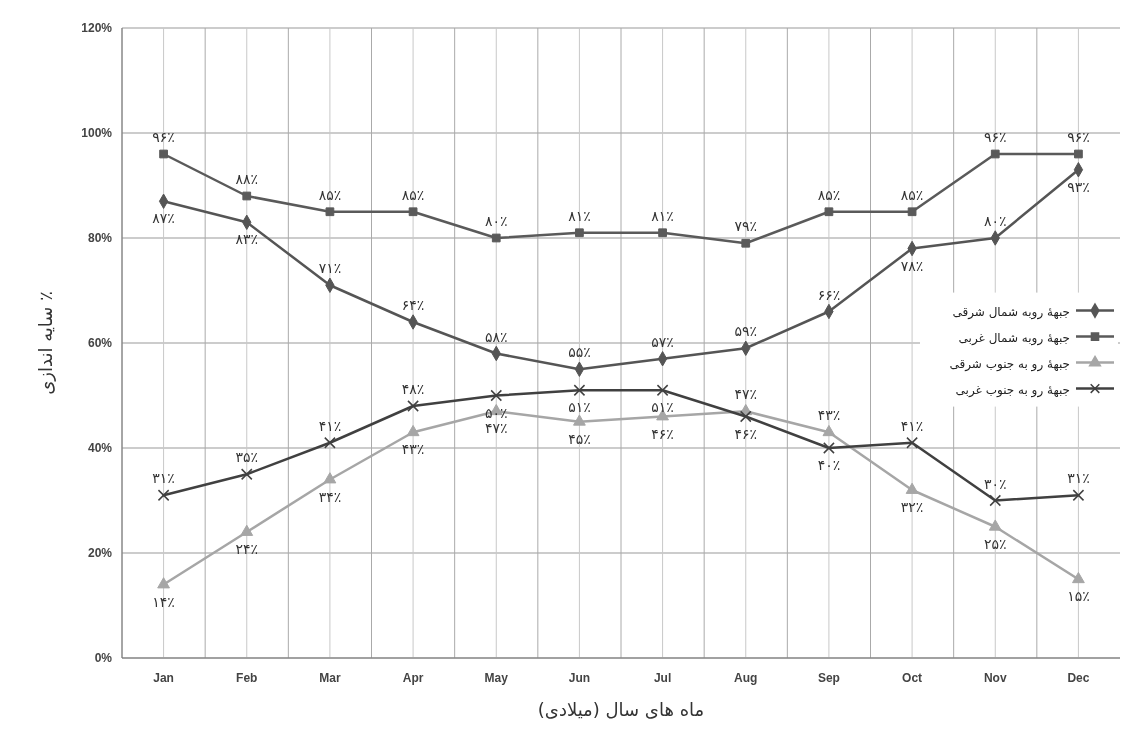 This screenshot has height=744, width=1135. What do you see at coordinates (662, 341) in the screenshot?
I see `data-label: ۵۷٪` at bounding box center [662, 341].